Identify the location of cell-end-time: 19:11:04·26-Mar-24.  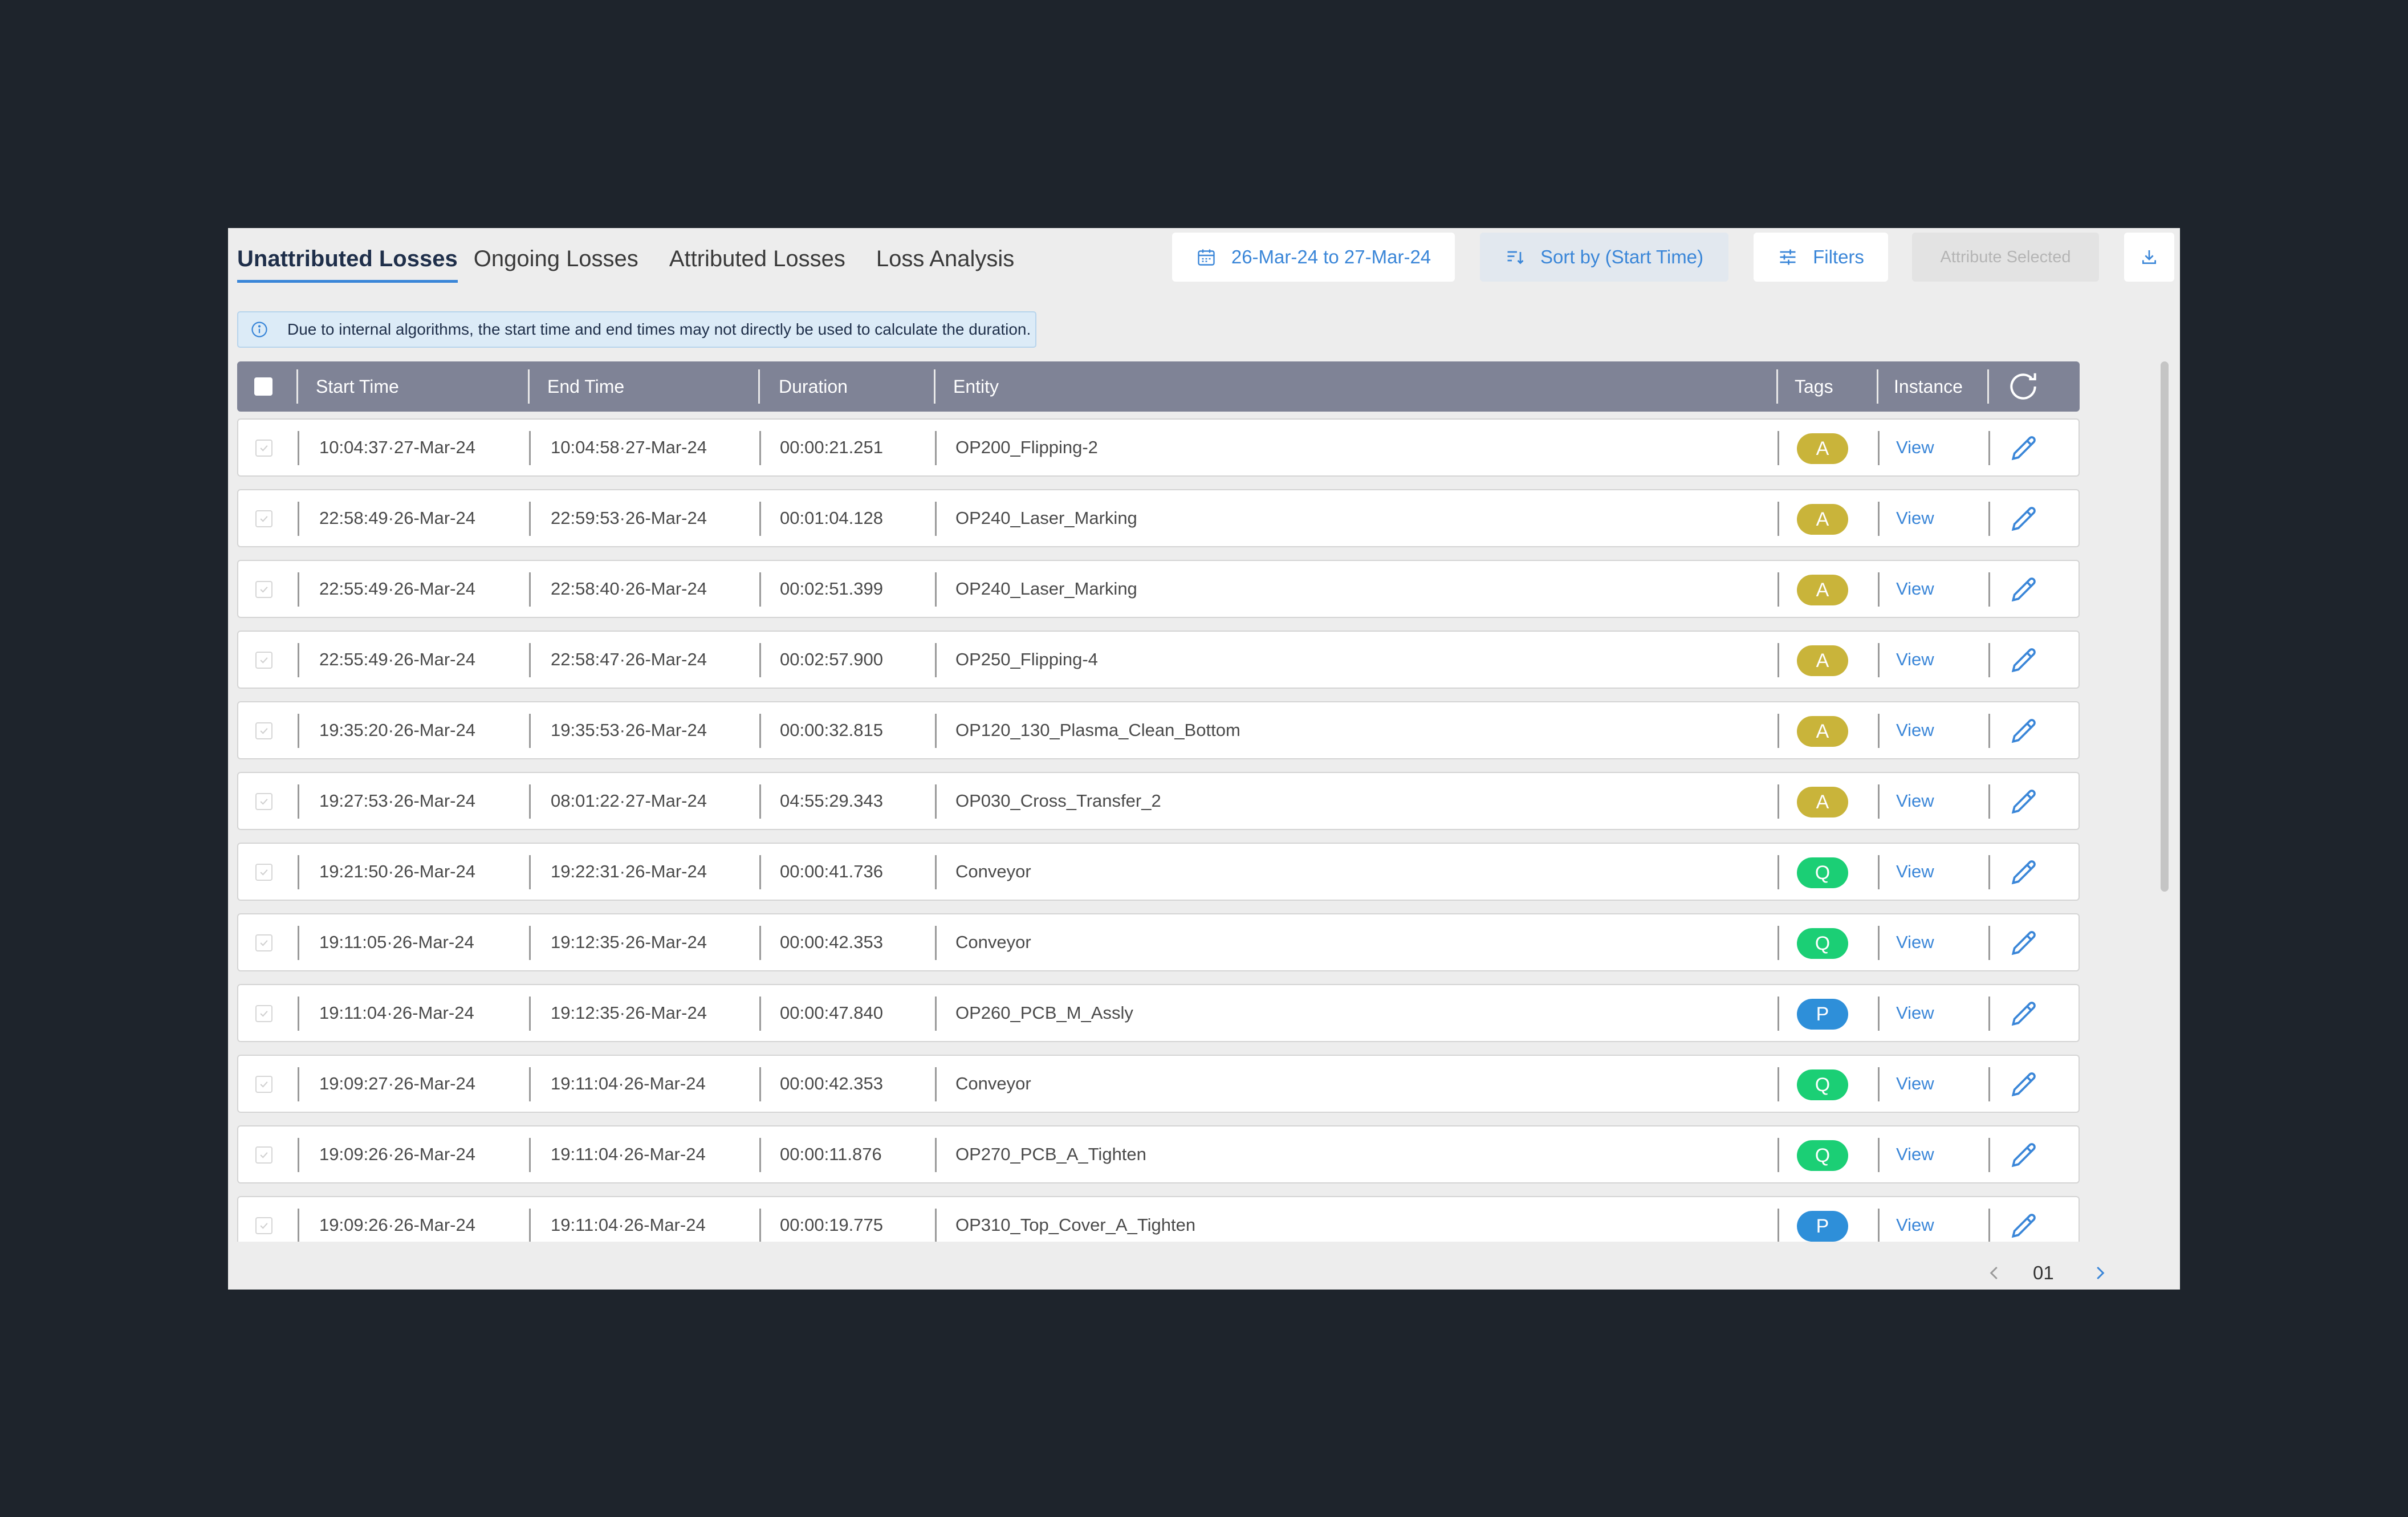
(628, 1083).